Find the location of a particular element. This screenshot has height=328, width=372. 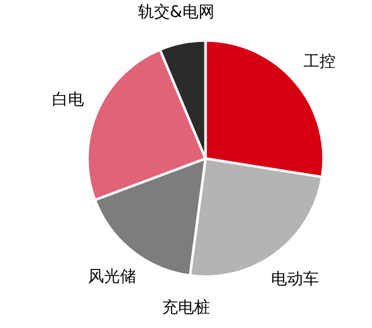

slice-label: 风光储 is located at coordinates (112, 276).